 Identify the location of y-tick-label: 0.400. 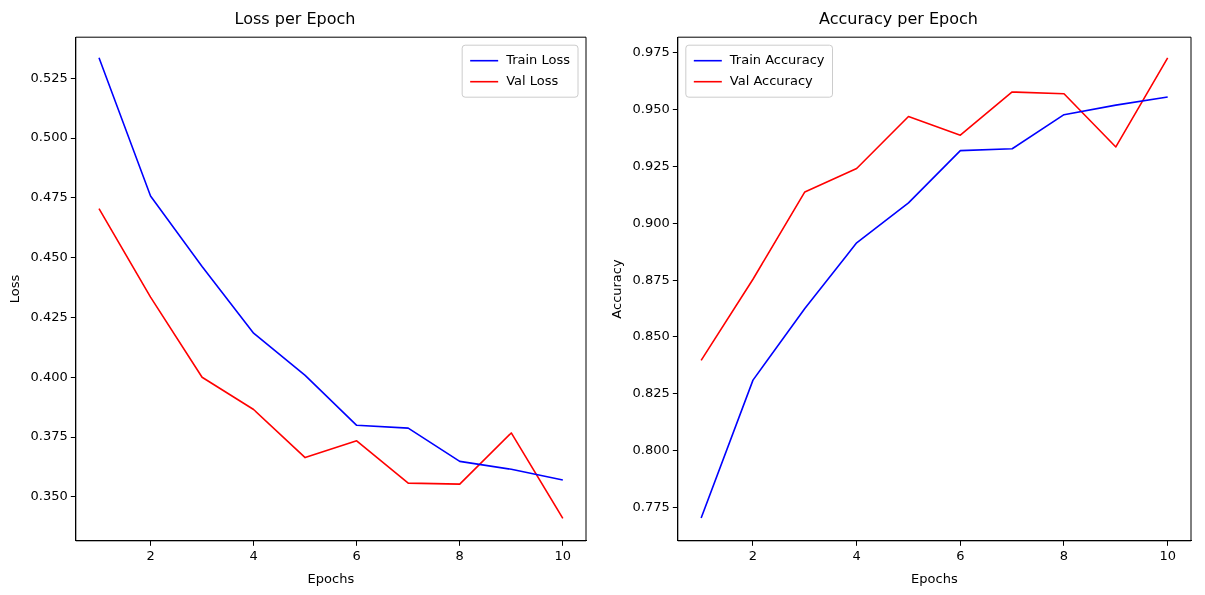
(49, 376).